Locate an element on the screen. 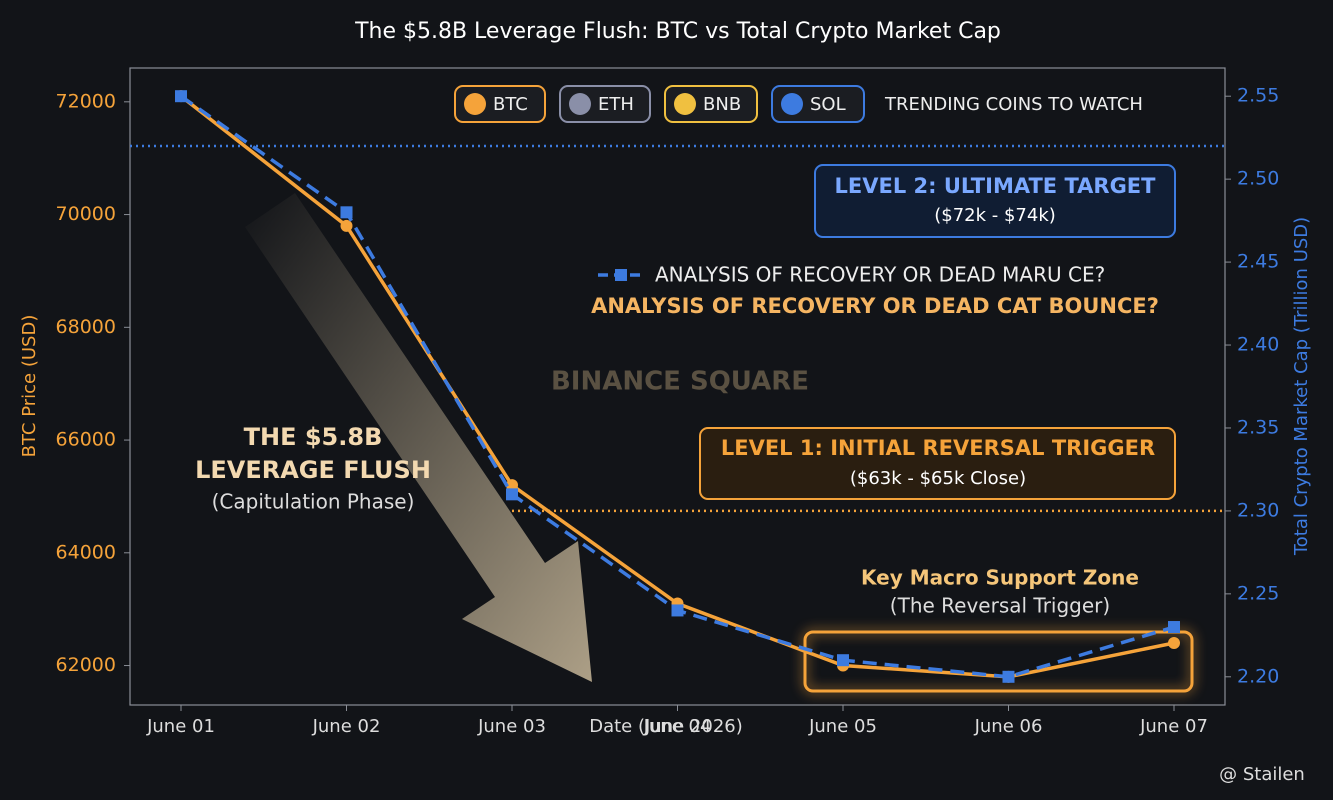 The height and width of the screenshot is (800, 1333). y2-tick-label: 2.40 is located at coordinates (1258, 345).